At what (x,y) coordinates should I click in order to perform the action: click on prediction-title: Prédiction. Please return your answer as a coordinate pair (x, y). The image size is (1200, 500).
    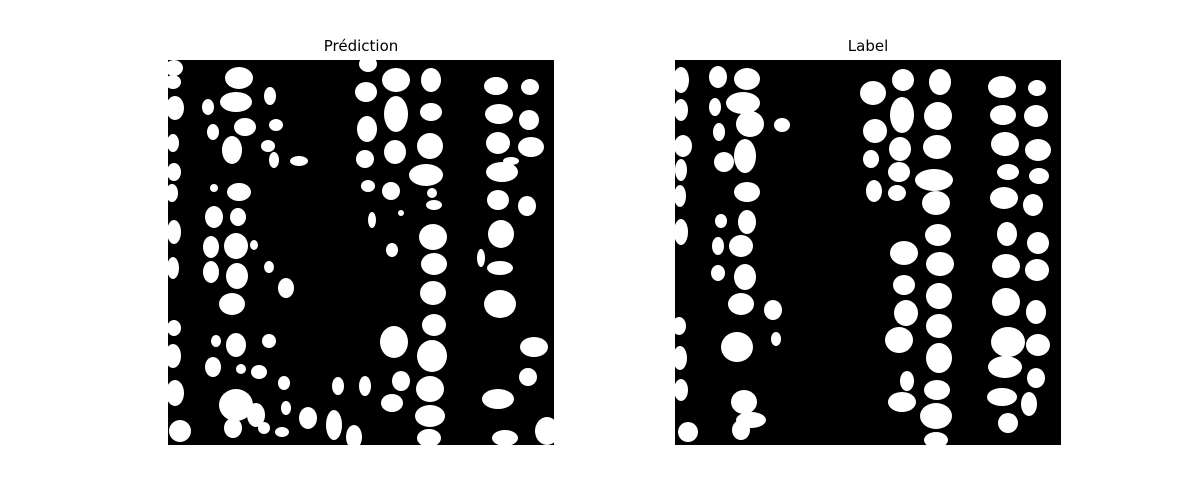
    Looking at the image, I should click on (361, 46).